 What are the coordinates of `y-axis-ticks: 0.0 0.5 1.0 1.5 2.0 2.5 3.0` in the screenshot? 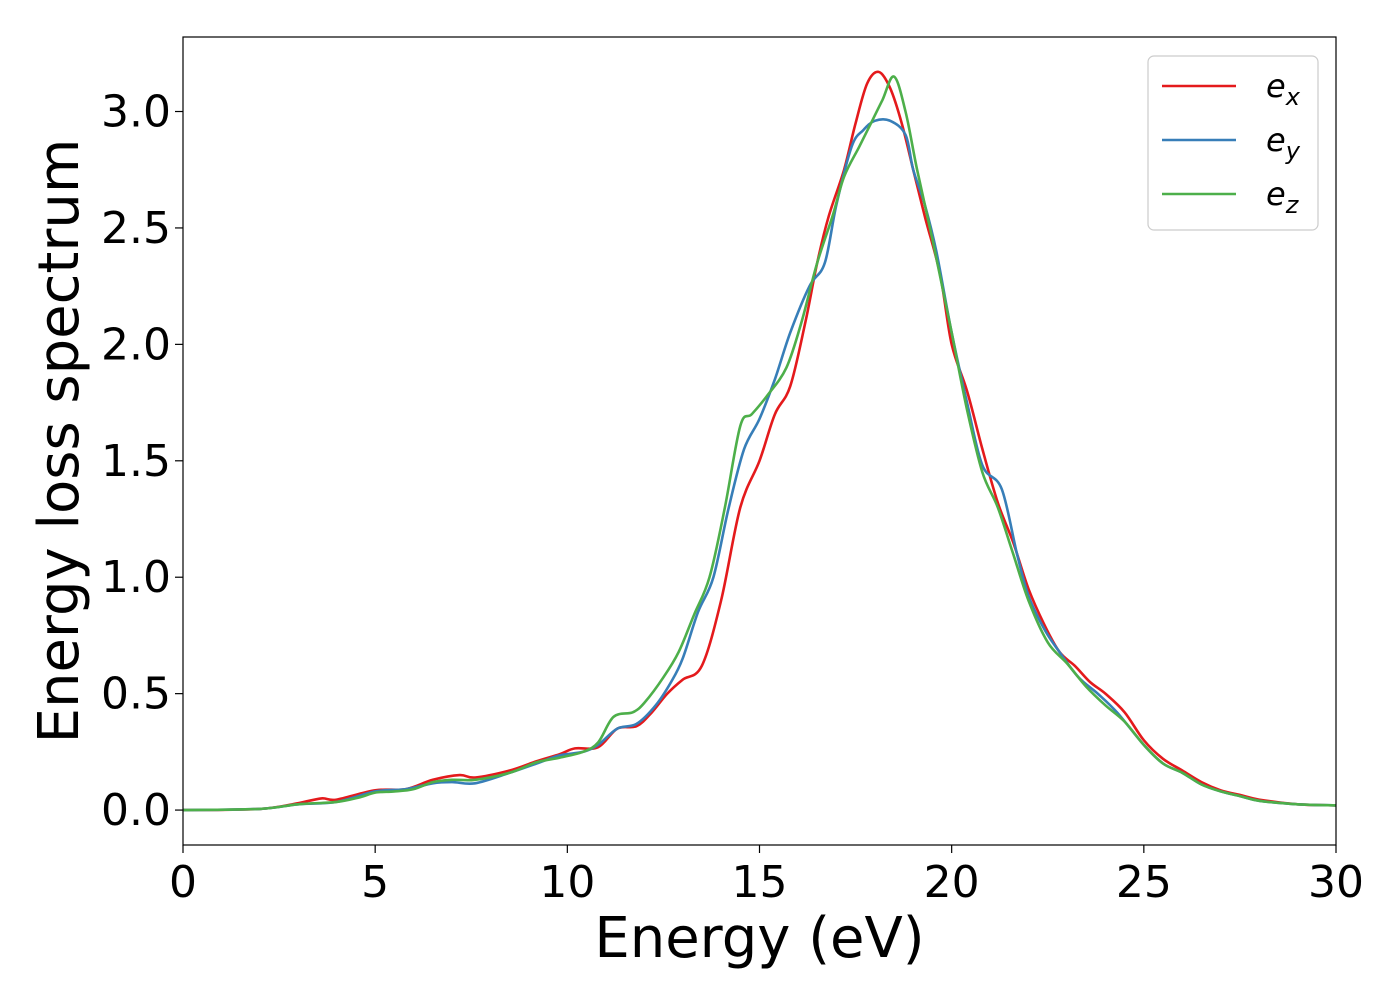 It's located at (142, 461).